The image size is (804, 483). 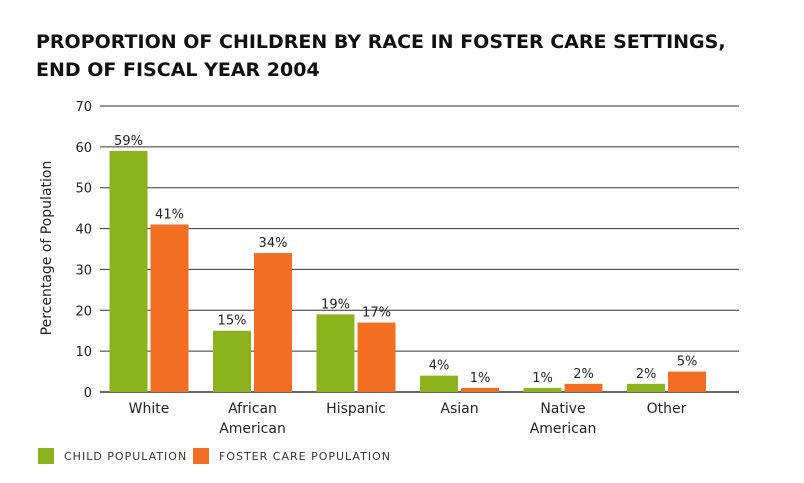 What do you see at coordinates (88, 393) in the screenshot?
I see `y-tick-label: 0` at bounding box center [88, 393].